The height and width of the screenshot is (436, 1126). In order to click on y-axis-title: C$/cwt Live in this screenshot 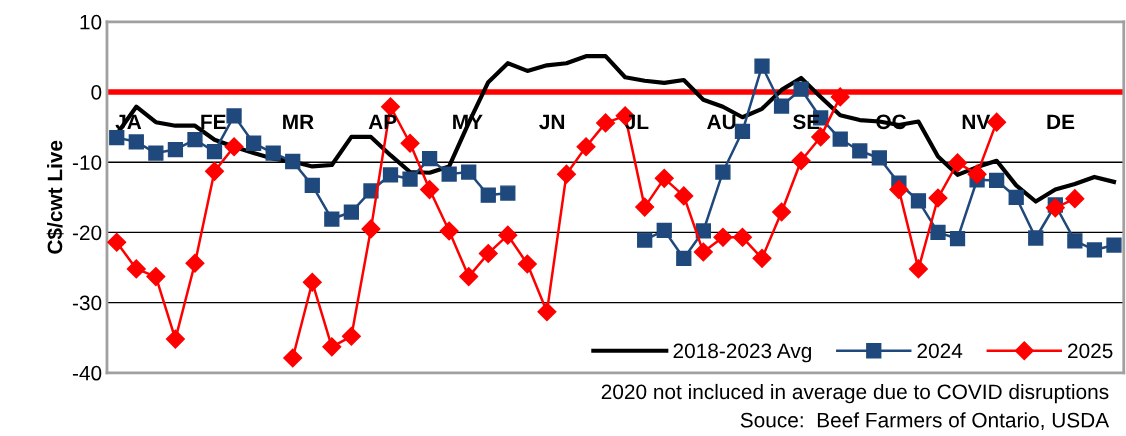, I will do `click(55, 197)`.